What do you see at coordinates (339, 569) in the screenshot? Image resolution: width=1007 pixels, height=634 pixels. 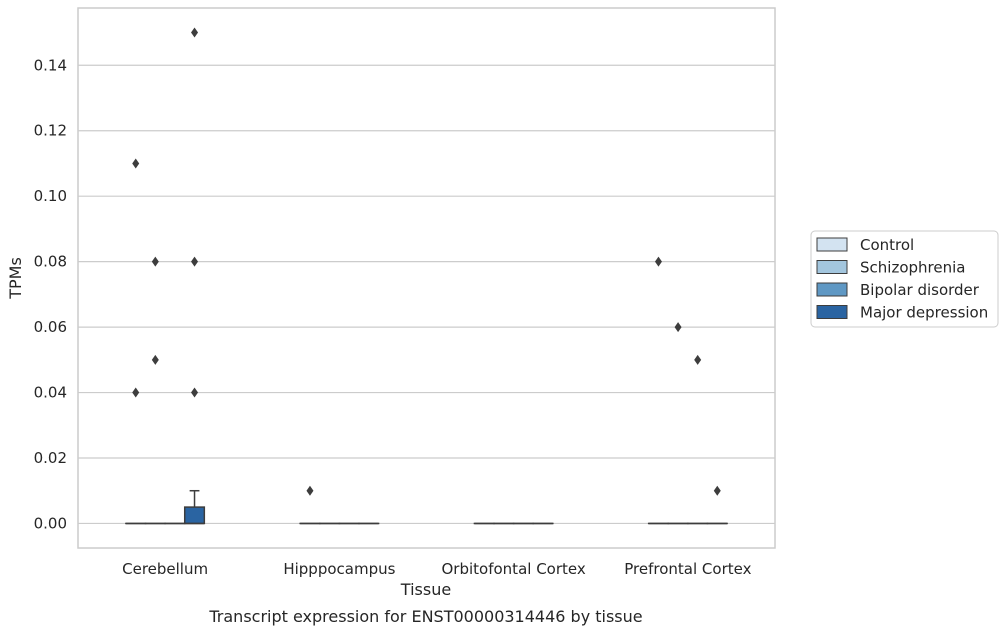 I see `x-tick-label: Hipppocampus` at bounding box center [339, 569].